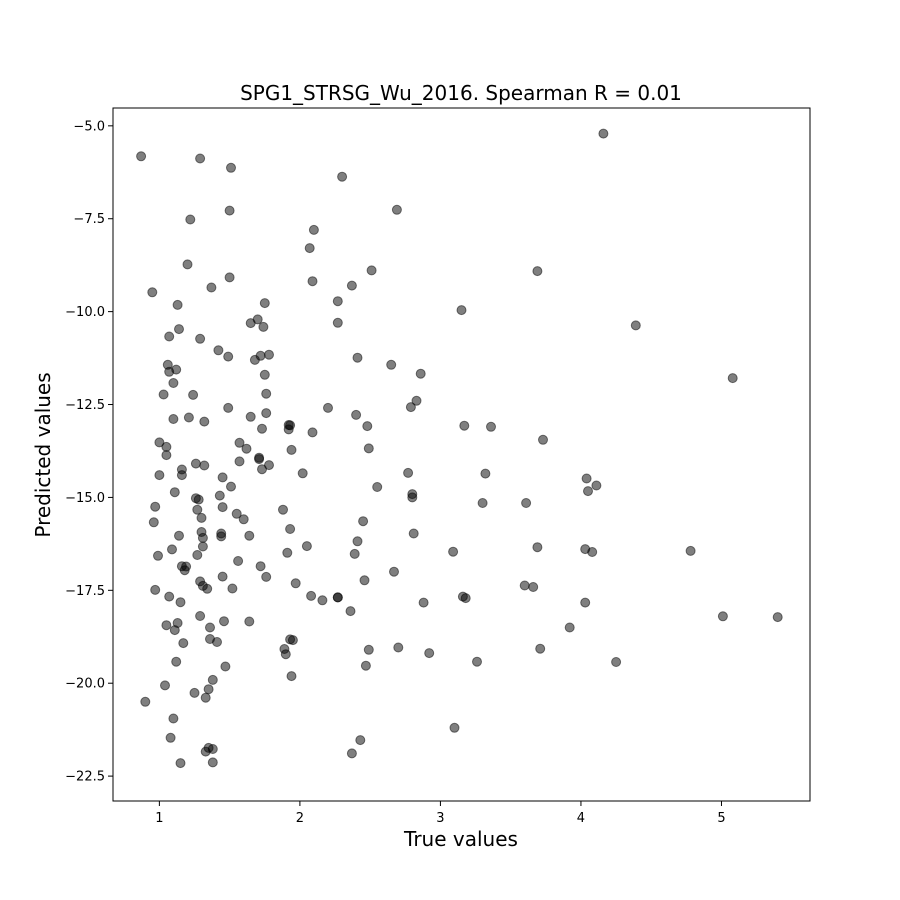  What do you see at coordinates (581, 818) in the screenshot?
I see `x-tick-label: 4` at bounding box center [581, 818].